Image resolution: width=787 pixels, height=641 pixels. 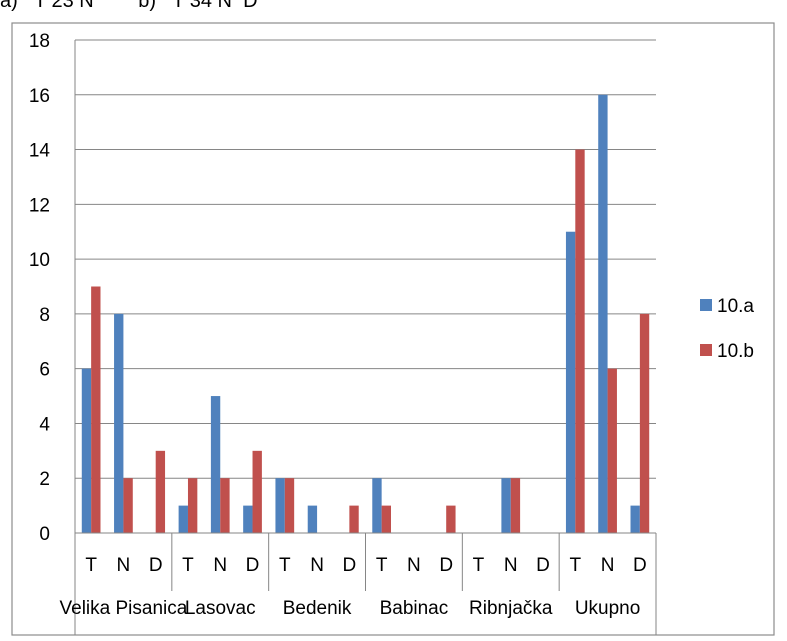 I want to click on y-tick-label: 2, so click(x=44, y=479).